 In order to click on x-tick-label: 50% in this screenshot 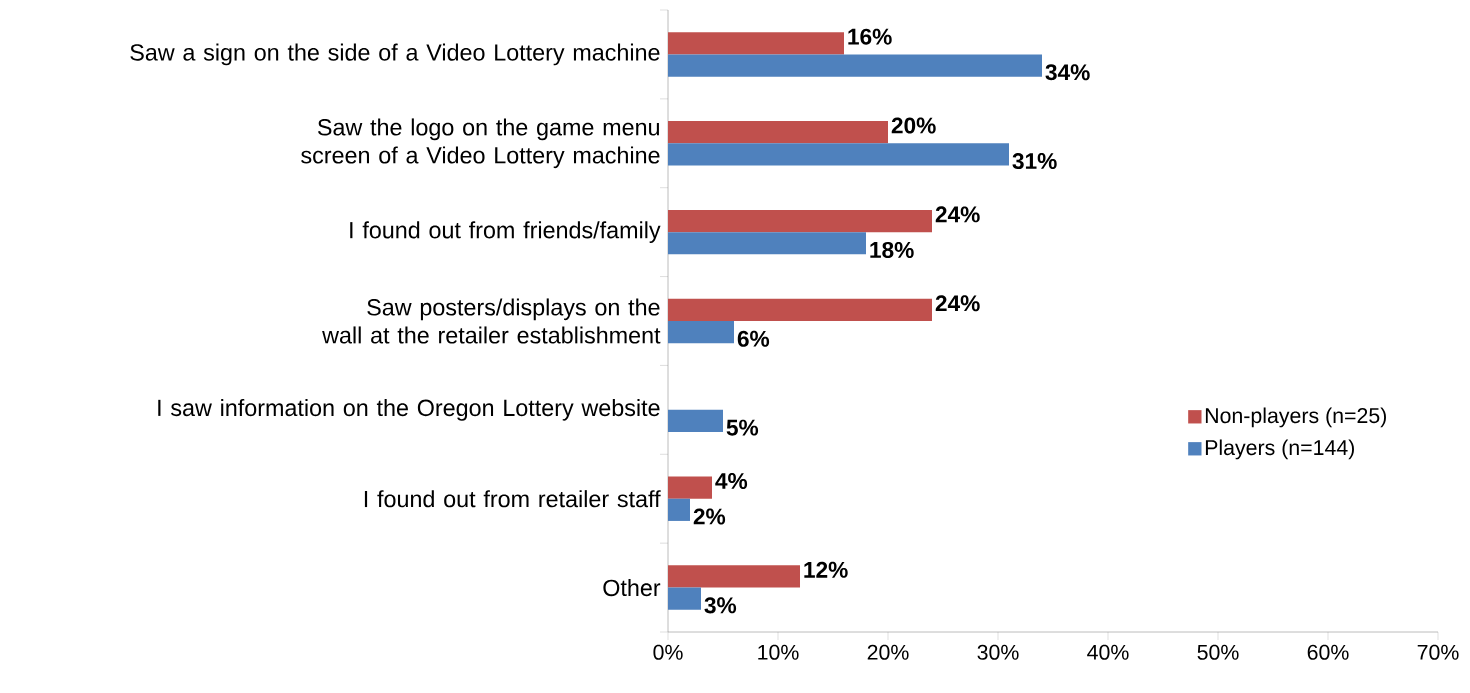, I will do `click(1218, 652)`.